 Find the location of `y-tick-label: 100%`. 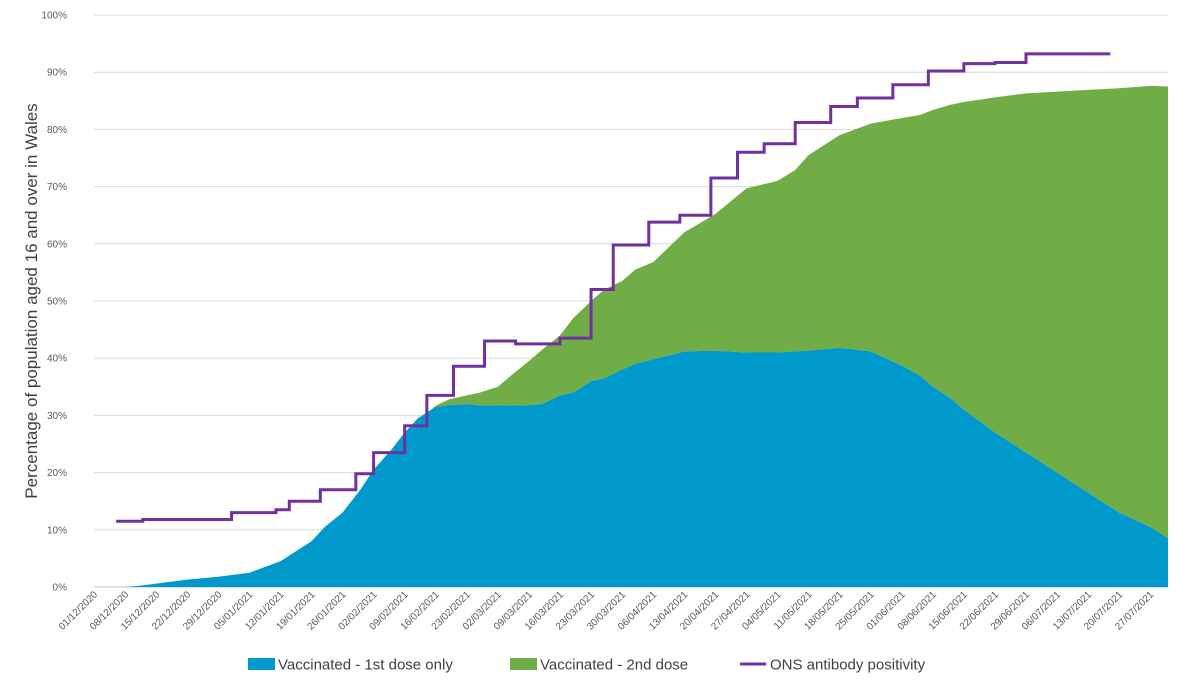

y-tick-label: 100% is located at coordinates (54, 16).